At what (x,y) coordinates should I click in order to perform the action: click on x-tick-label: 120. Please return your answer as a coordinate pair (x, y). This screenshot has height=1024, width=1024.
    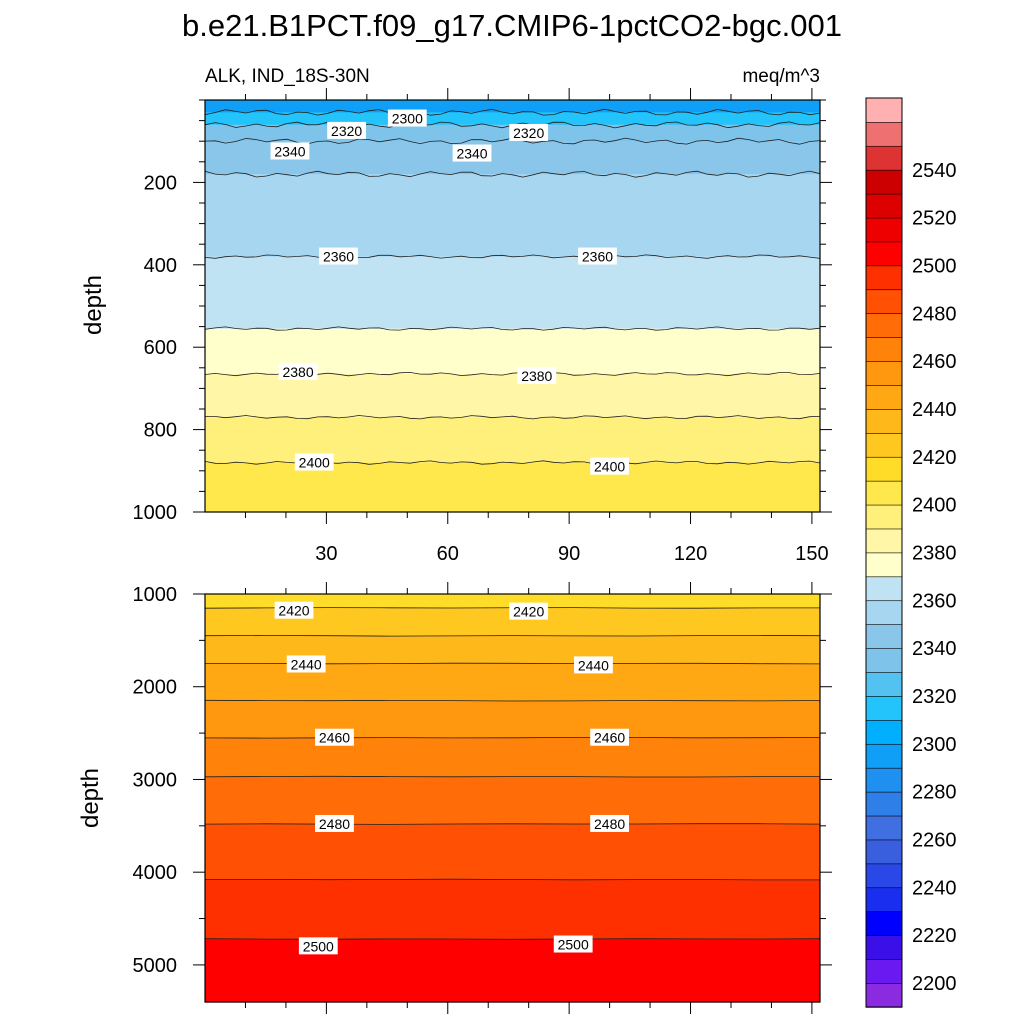
    Looking at the image, I should click on (690, 554).